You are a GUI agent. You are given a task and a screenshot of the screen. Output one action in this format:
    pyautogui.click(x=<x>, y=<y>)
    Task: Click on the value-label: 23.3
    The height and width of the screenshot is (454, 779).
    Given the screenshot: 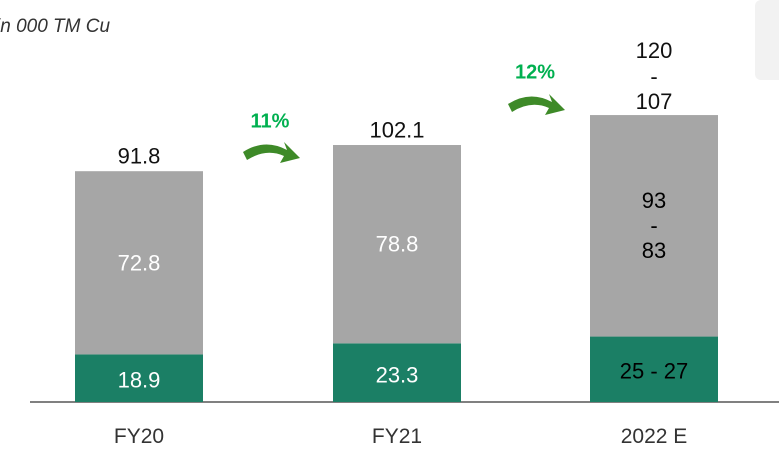 What is the action you would take?
    pyautogui.click(x=397, y=375)
    